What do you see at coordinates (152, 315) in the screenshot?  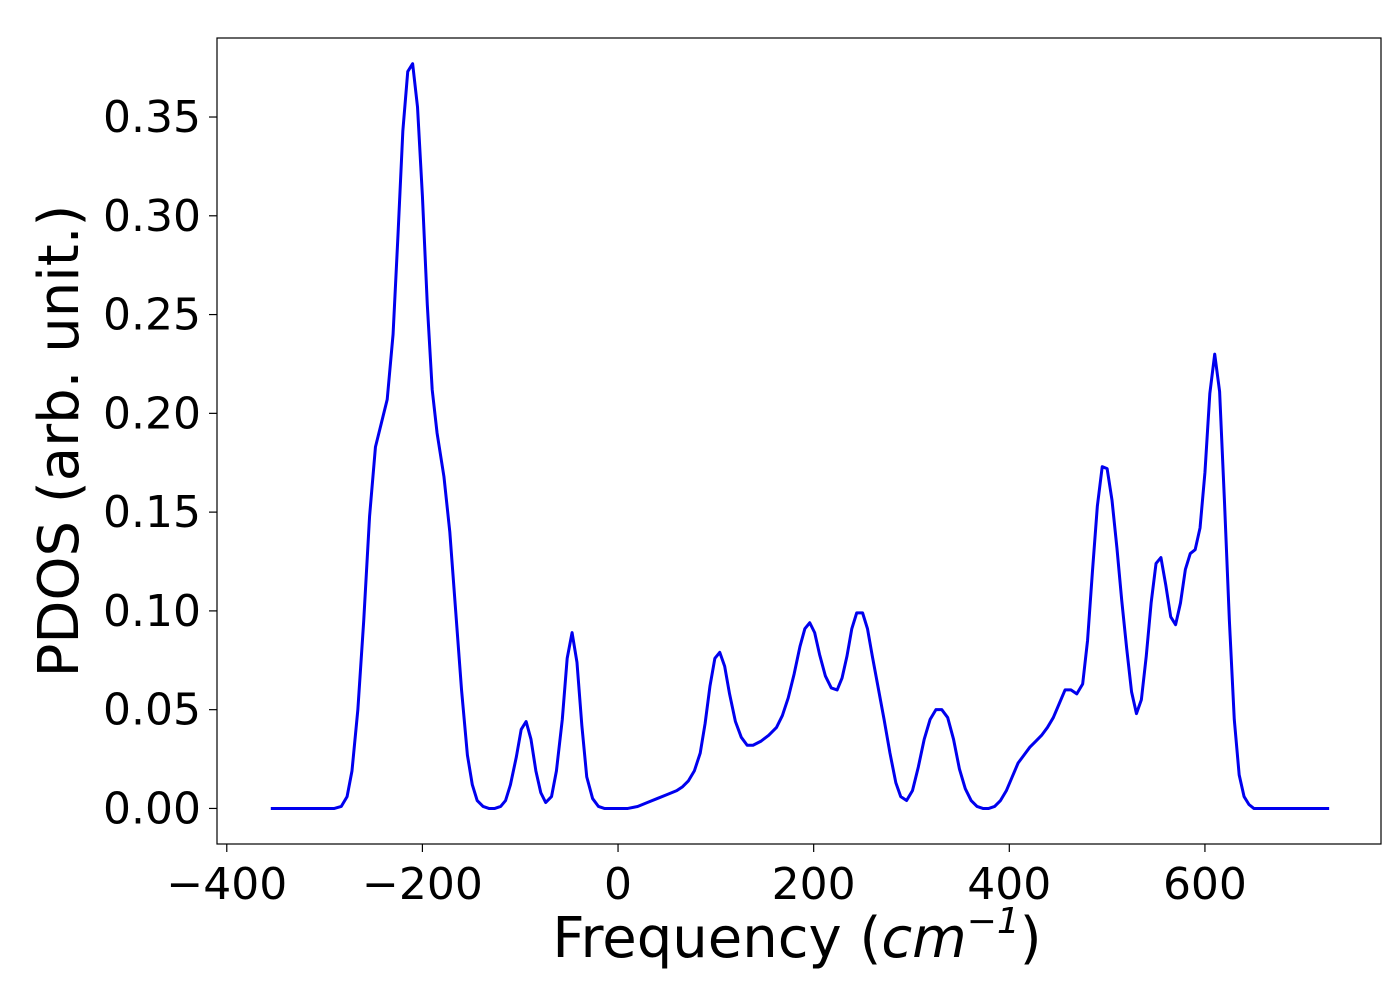 I see `y-tick-label: 0.25` at bounding box center [152, 315].